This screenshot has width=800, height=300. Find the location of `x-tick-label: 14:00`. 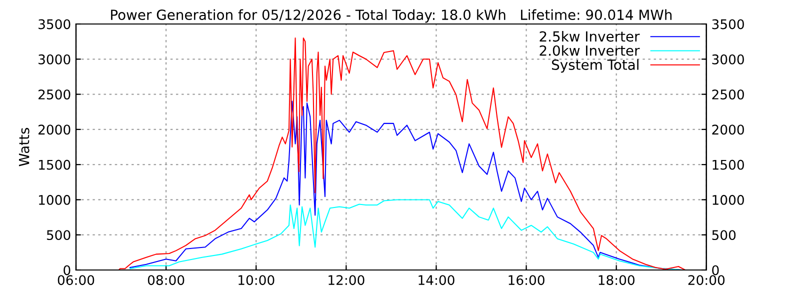

x-tick-label: 14:00 is located at coordinates (436, 280).